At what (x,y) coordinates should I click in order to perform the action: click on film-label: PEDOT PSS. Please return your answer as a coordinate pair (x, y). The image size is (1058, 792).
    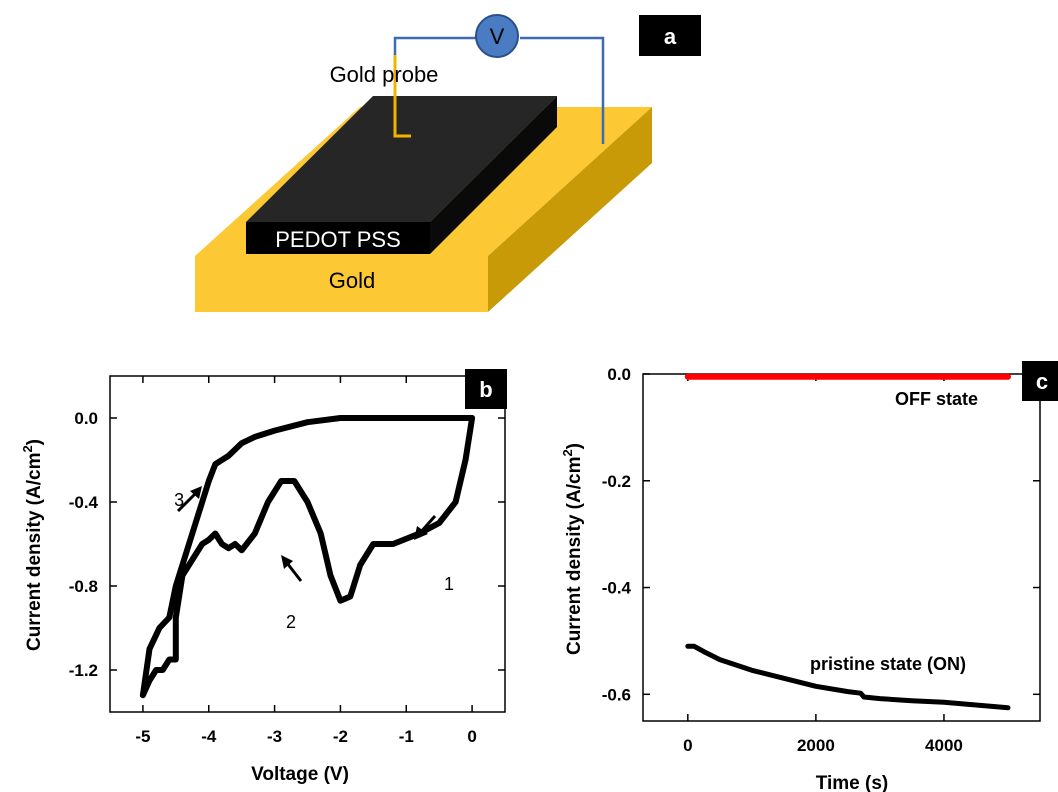
    Looking at the image, I should click on (338, 239).